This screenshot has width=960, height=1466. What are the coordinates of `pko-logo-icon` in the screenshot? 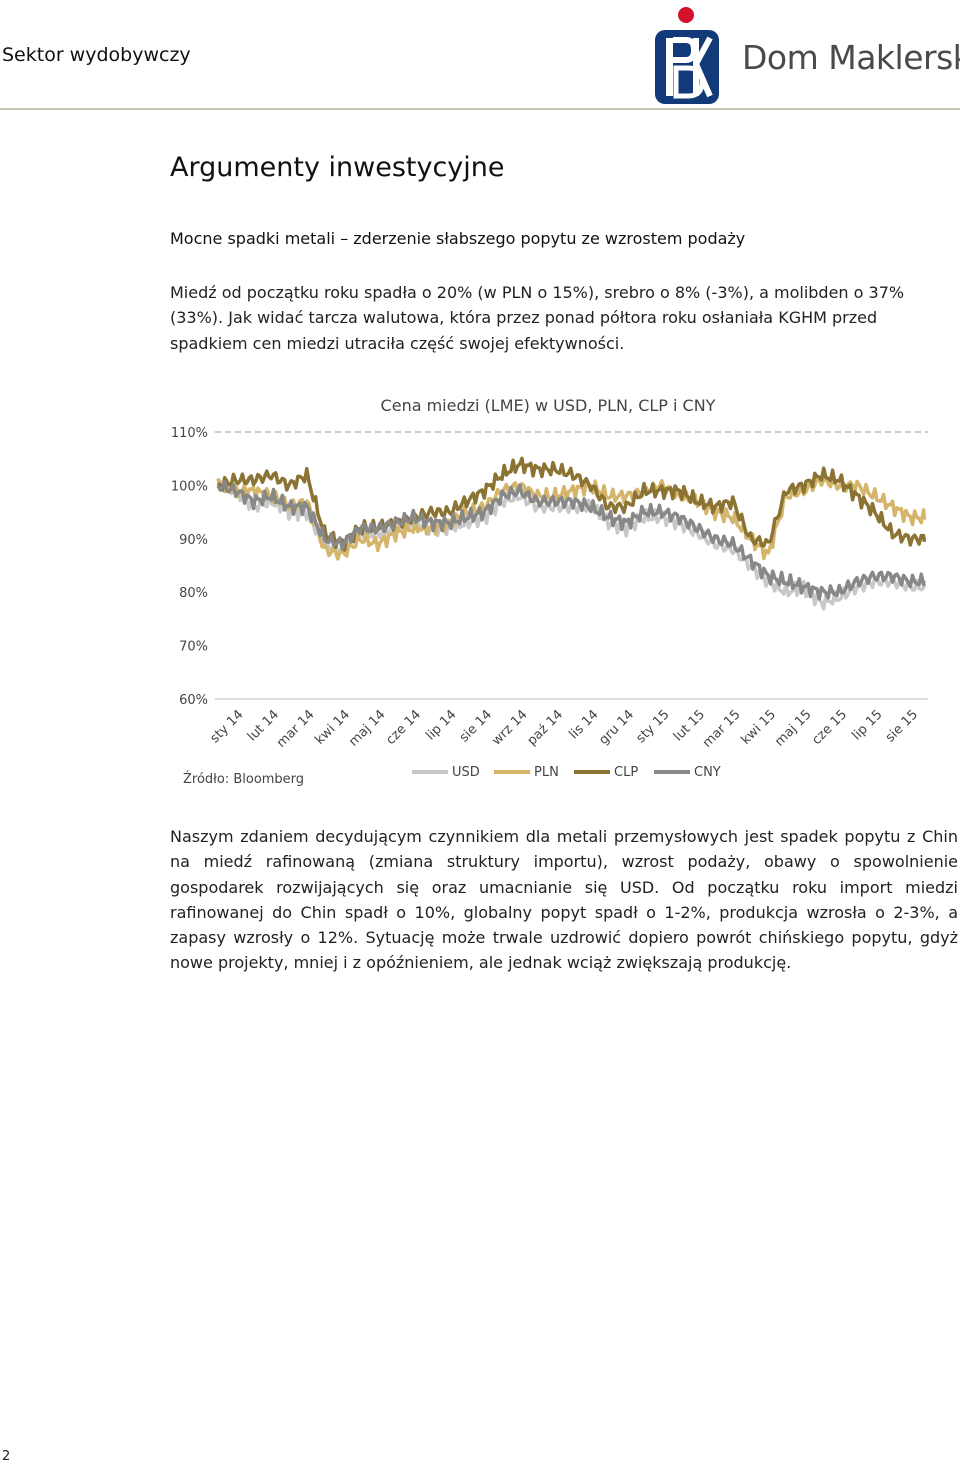 It's located at (804, 56).